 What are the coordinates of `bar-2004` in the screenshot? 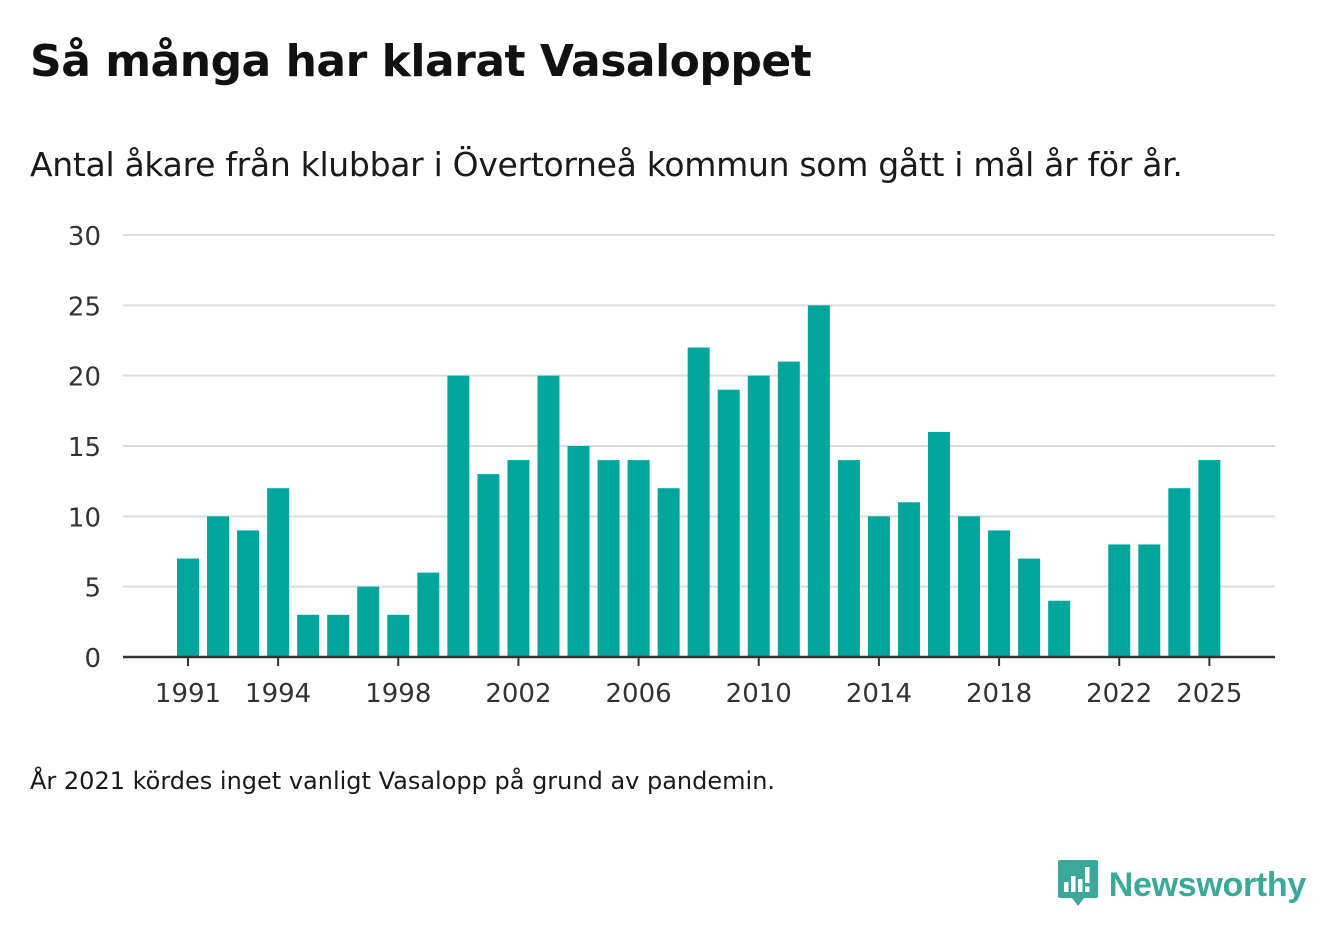 It's located at (578, 551).